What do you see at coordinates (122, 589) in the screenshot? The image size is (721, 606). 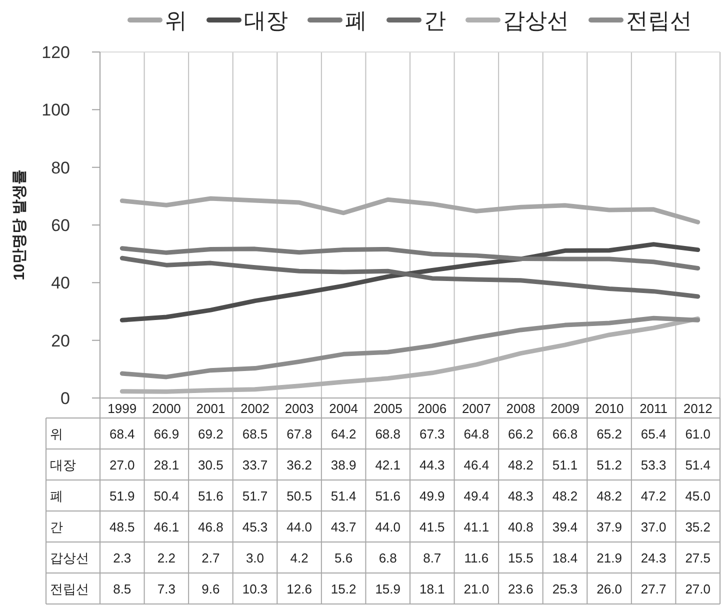 I see `data-label: 8.5` at bounding box center [122, 589].